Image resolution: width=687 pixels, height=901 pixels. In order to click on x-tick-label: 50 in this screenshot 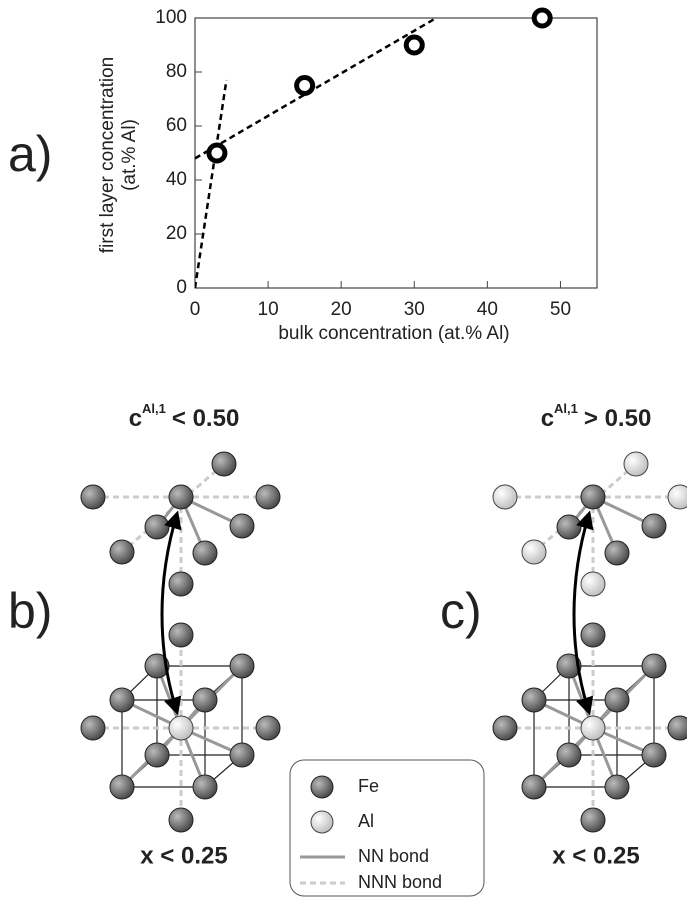, I will do `click(560, 309)`.